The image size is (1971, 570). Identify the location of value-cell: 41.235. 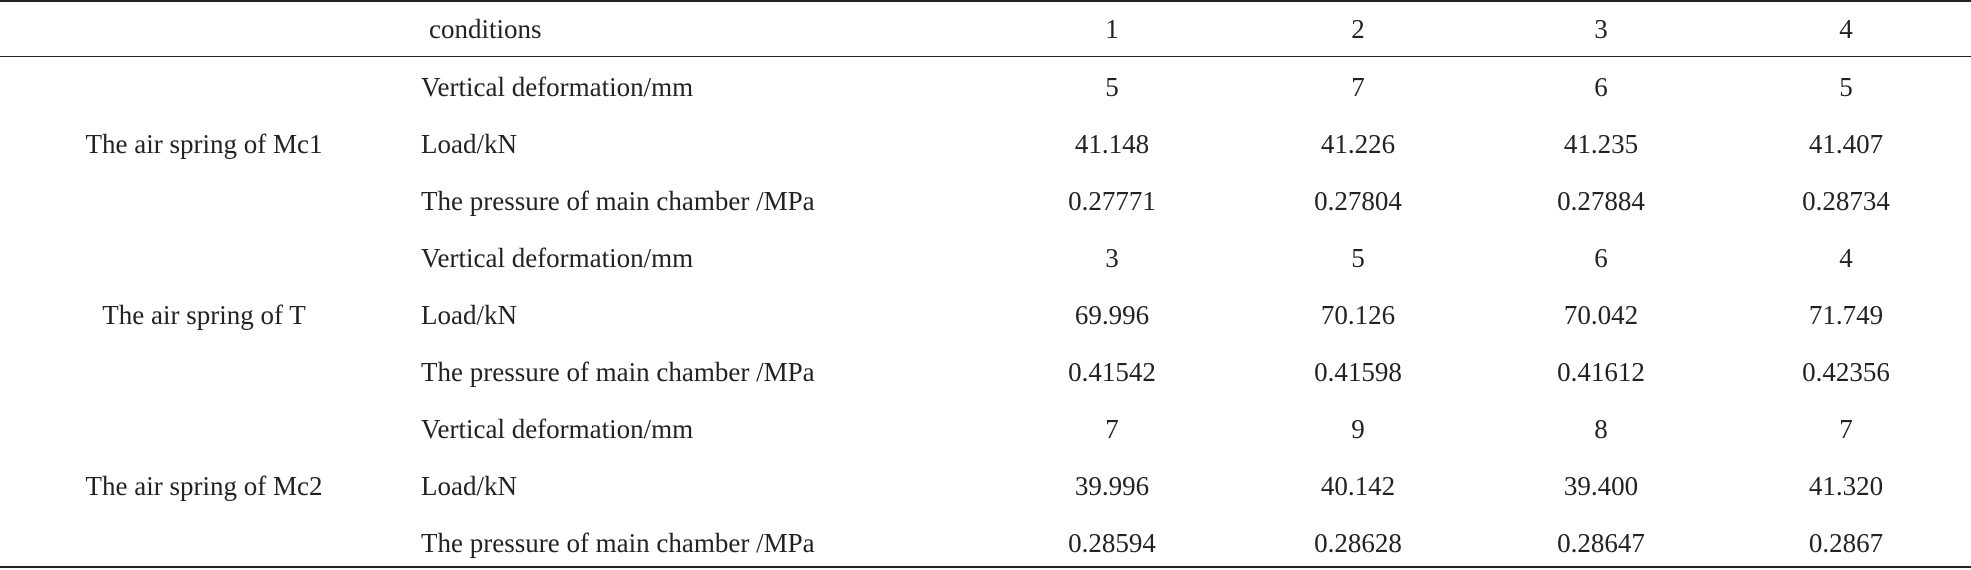
(1601, 144).